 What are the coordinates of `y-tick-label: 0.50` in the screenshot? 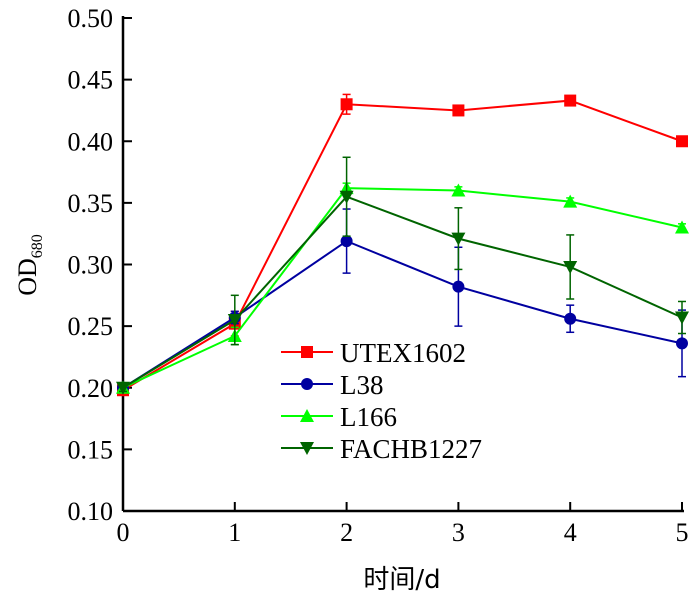 It's located at (91, 18).